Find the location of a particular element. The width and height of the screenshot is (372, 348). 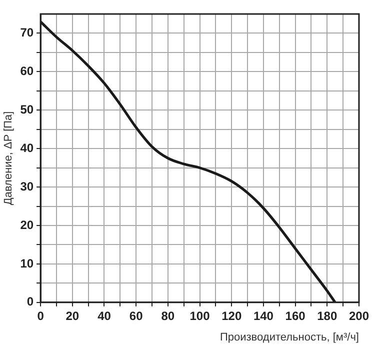

x-tick-label: 80 is located at coordinates (168, 315).